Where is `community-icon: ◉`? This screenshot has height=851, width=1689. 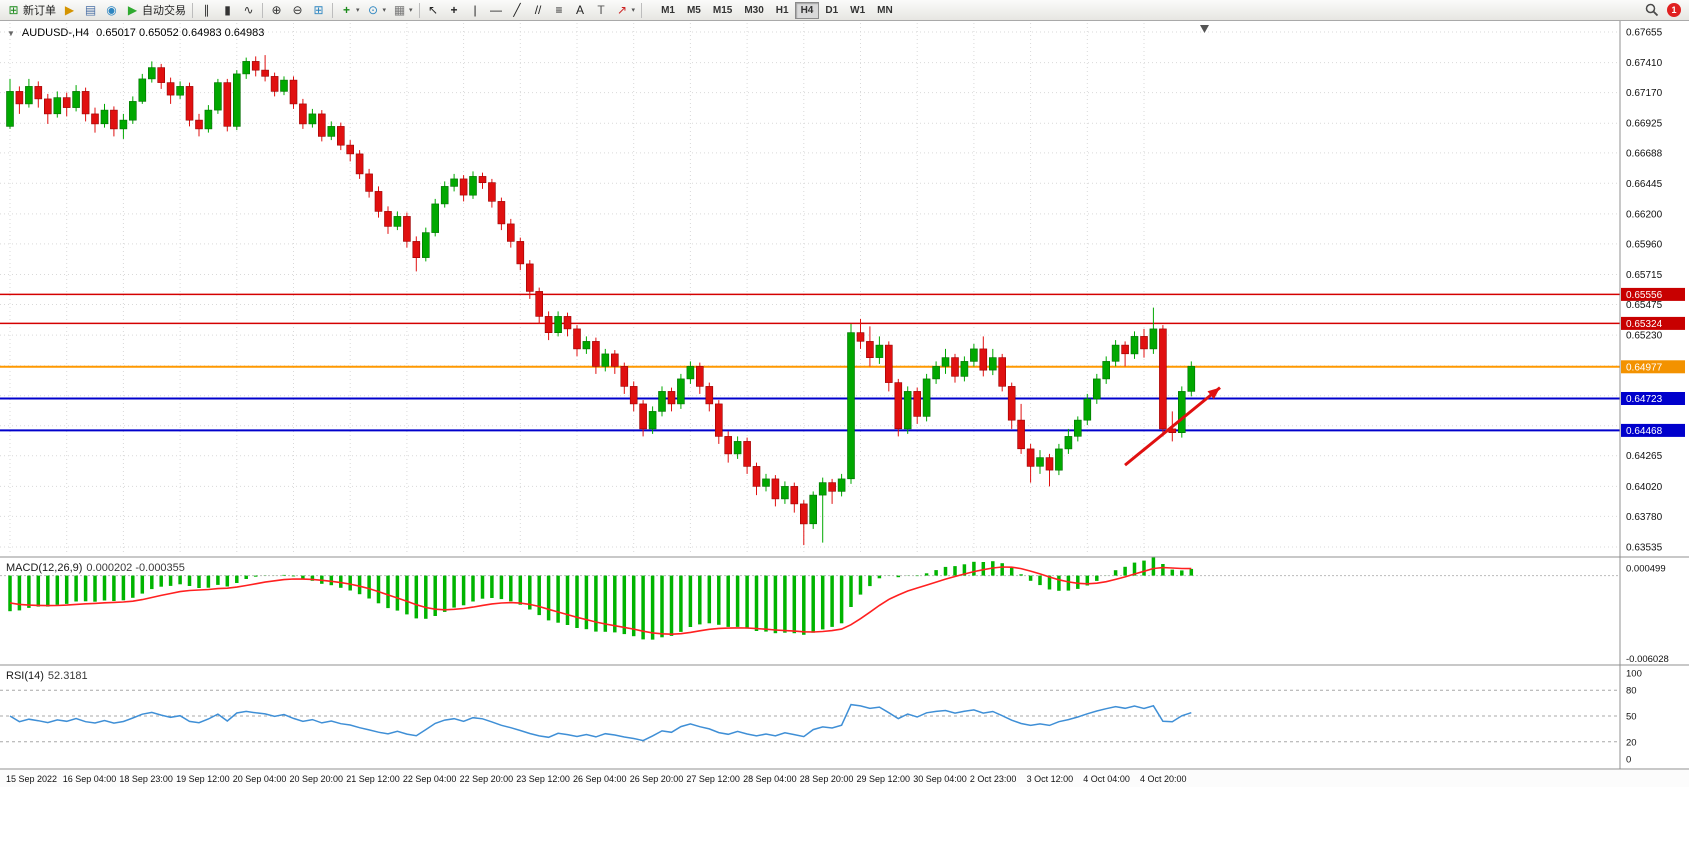 community-icon: ◉ is located at coordinates (111, 9).